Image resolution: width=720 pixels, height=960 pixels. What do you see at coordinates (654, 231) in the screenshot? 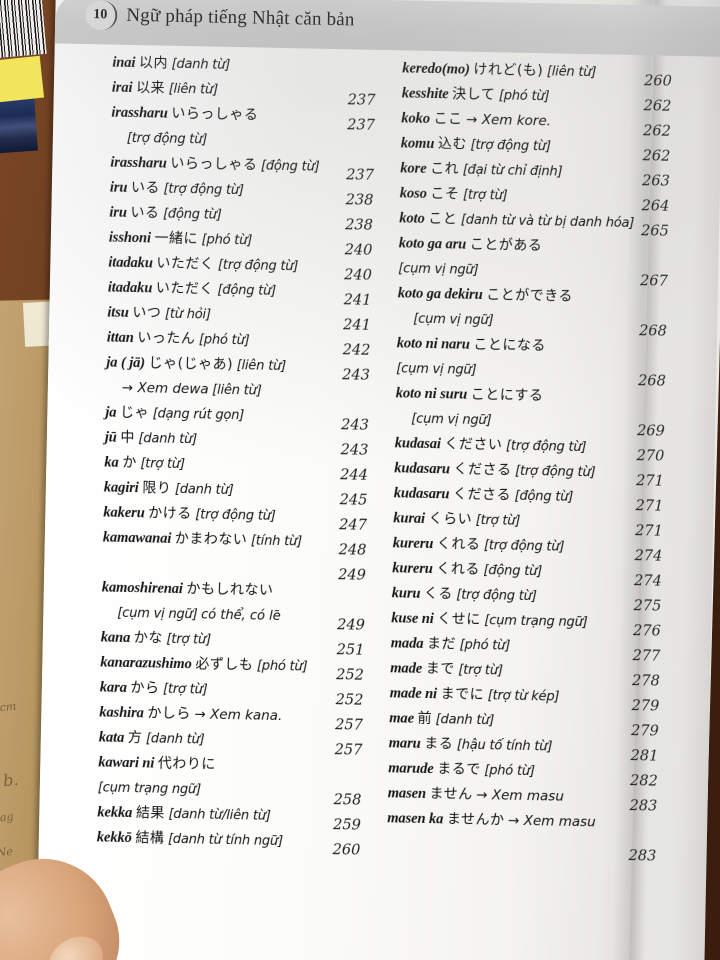
I see `entry-page-number: 265` at bounding box center [654, 231].